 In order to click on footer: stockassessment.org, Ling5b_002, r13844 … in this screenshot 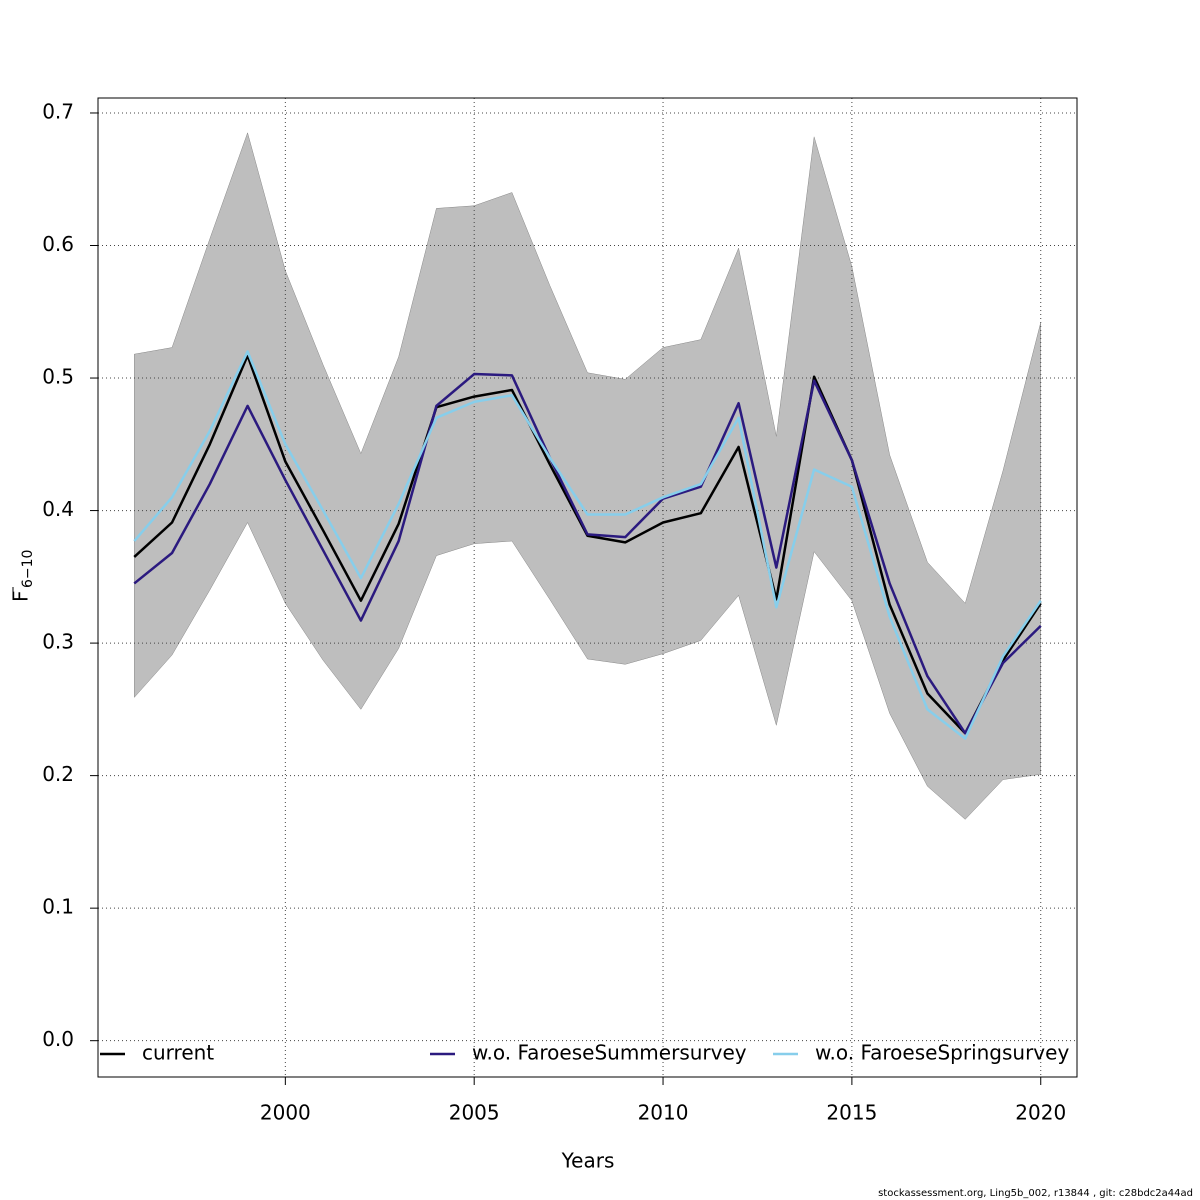, I will do `click(1035, 1193)`.